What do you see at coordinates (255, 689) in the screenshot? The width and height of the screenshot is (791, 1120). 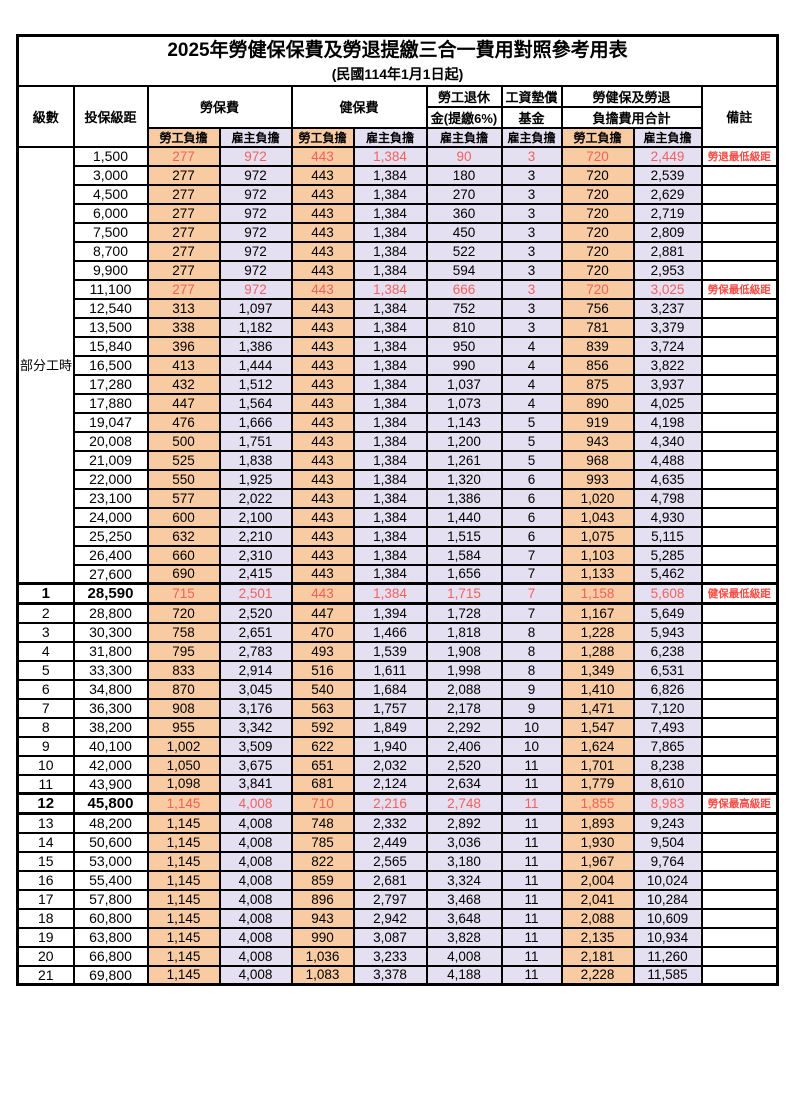 I see `cell-value: 3,045` at bounding box center [255, 689].